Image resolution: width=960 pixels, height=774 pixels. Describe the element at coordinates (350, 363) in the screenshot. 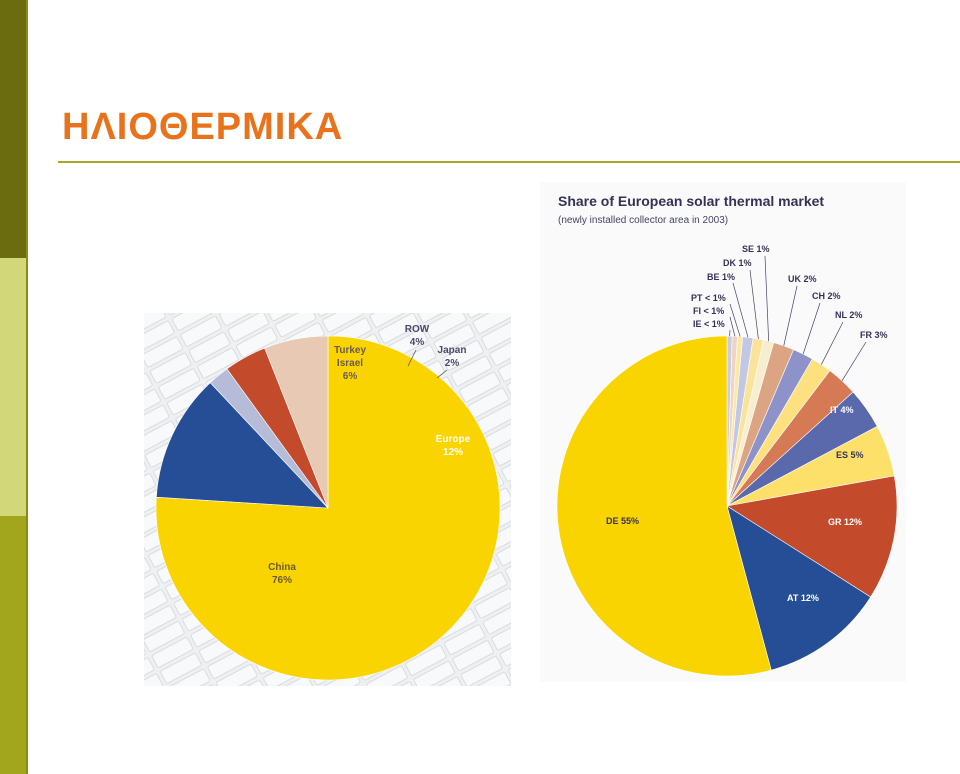

I see `label-turkey-israel-line2: Israel` at that location.